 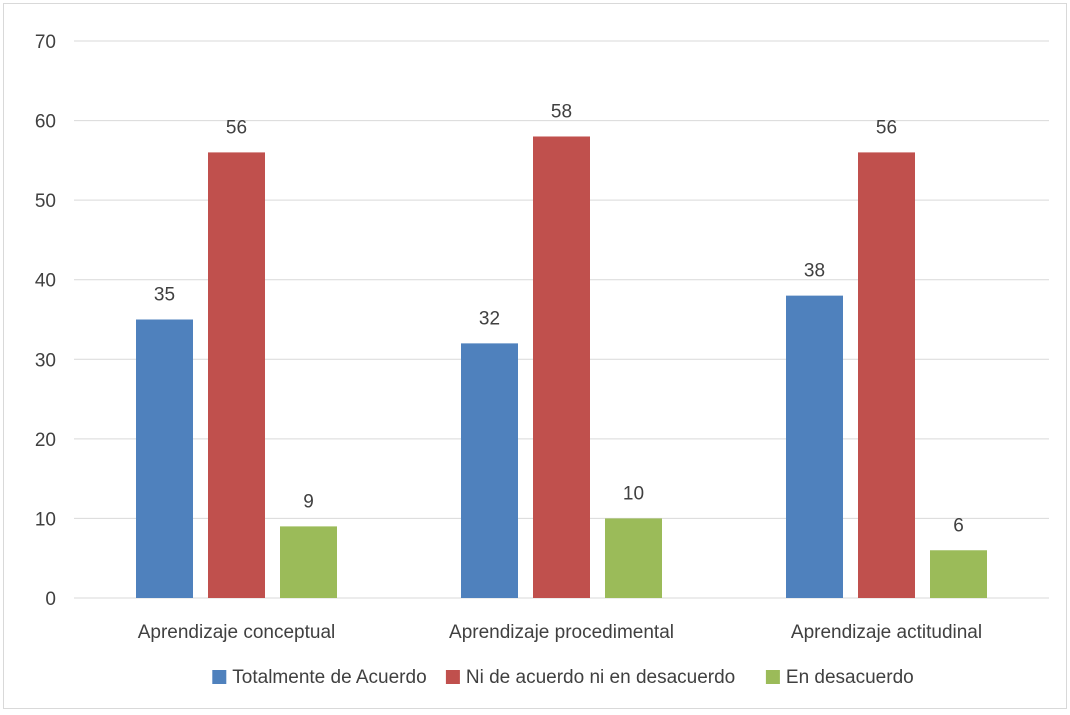 What do you see at coordinates (45, 360) in the screenshot?
I see `y-tick-label: 30` at bounding box center [45, 360].